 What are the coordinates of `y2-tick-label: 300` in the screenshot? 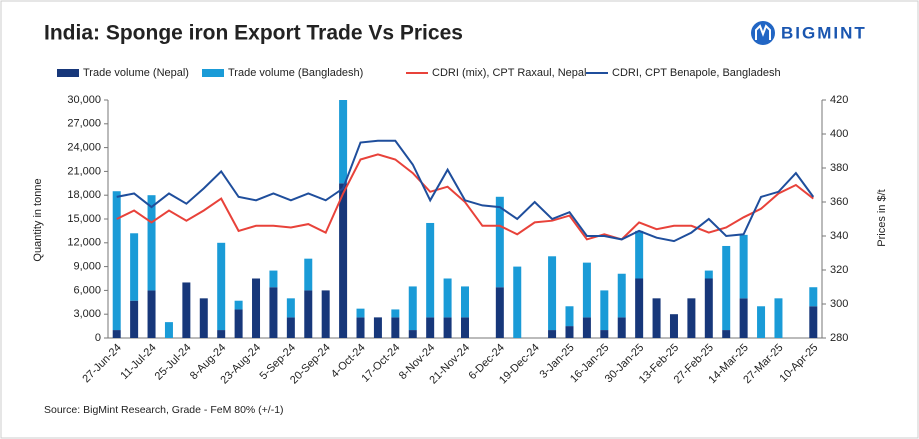 It's located at (839, 304).